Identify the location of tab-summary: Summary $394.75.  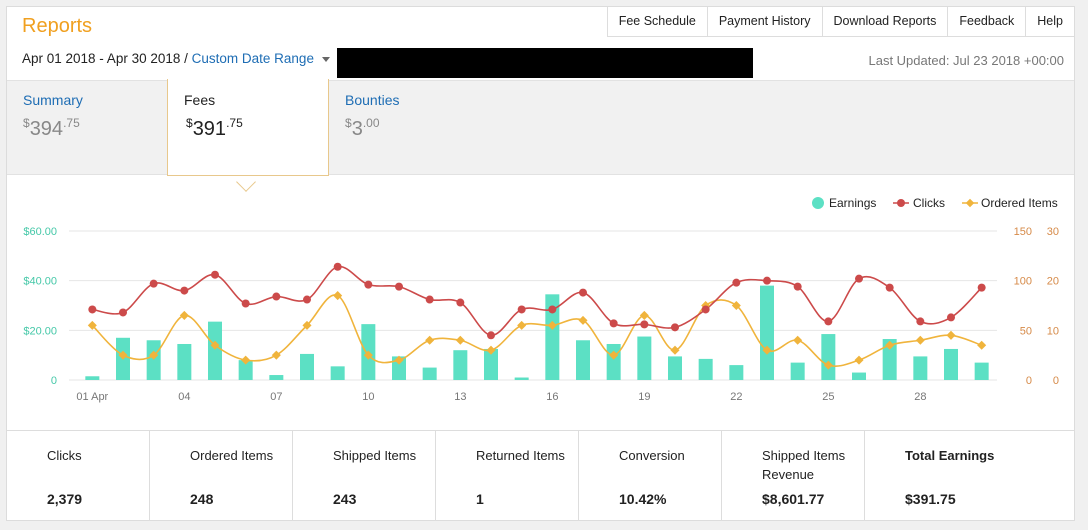
(53, 116).